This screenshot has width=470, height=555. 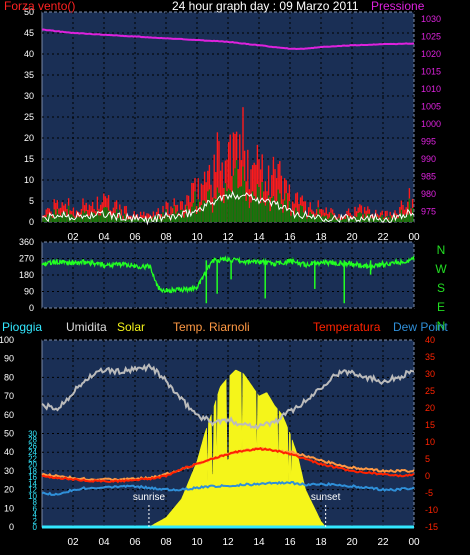 I want to click on wind-y-tick-label: 50, so click(x=29, y=12).